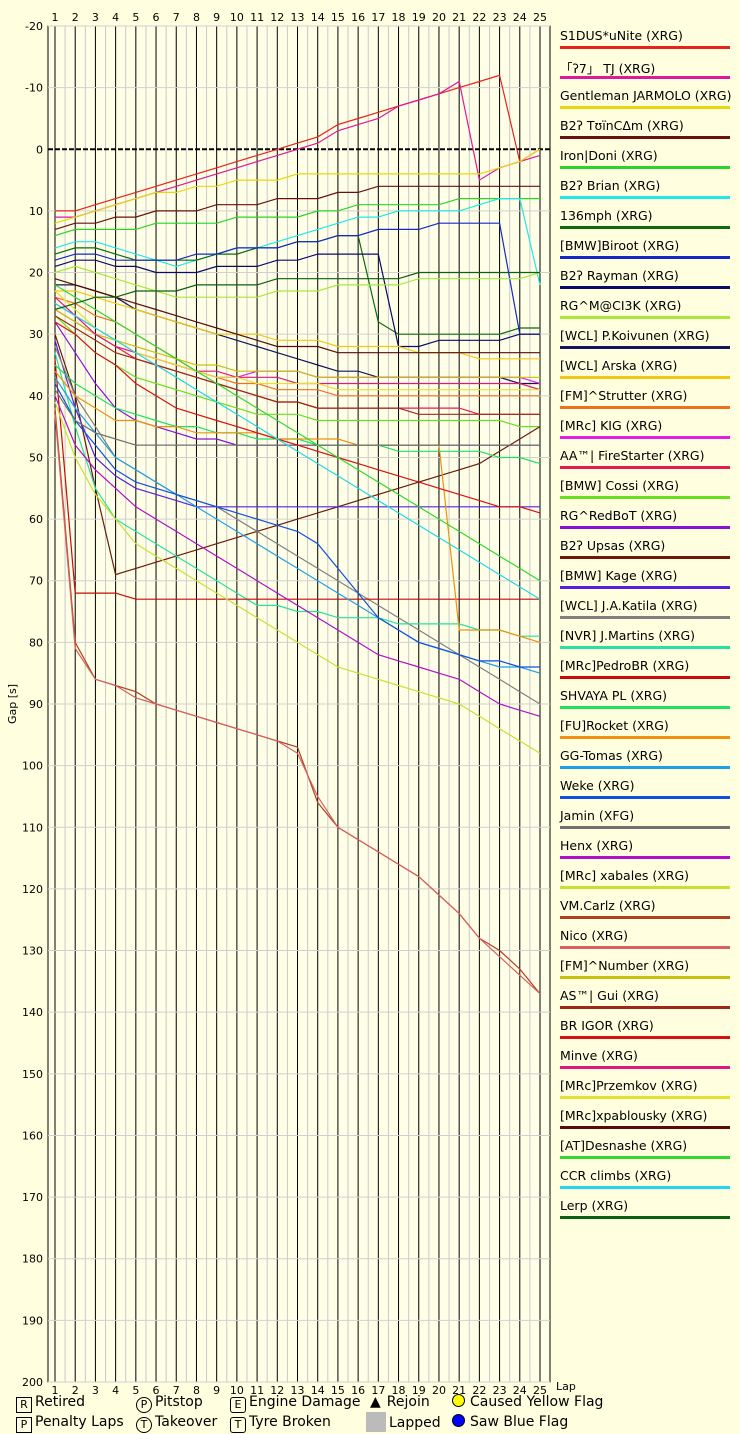 The width and height of the screenshot is (740, 1434). I want to click on x-tick-bottom: 12, so click(277, 1390).